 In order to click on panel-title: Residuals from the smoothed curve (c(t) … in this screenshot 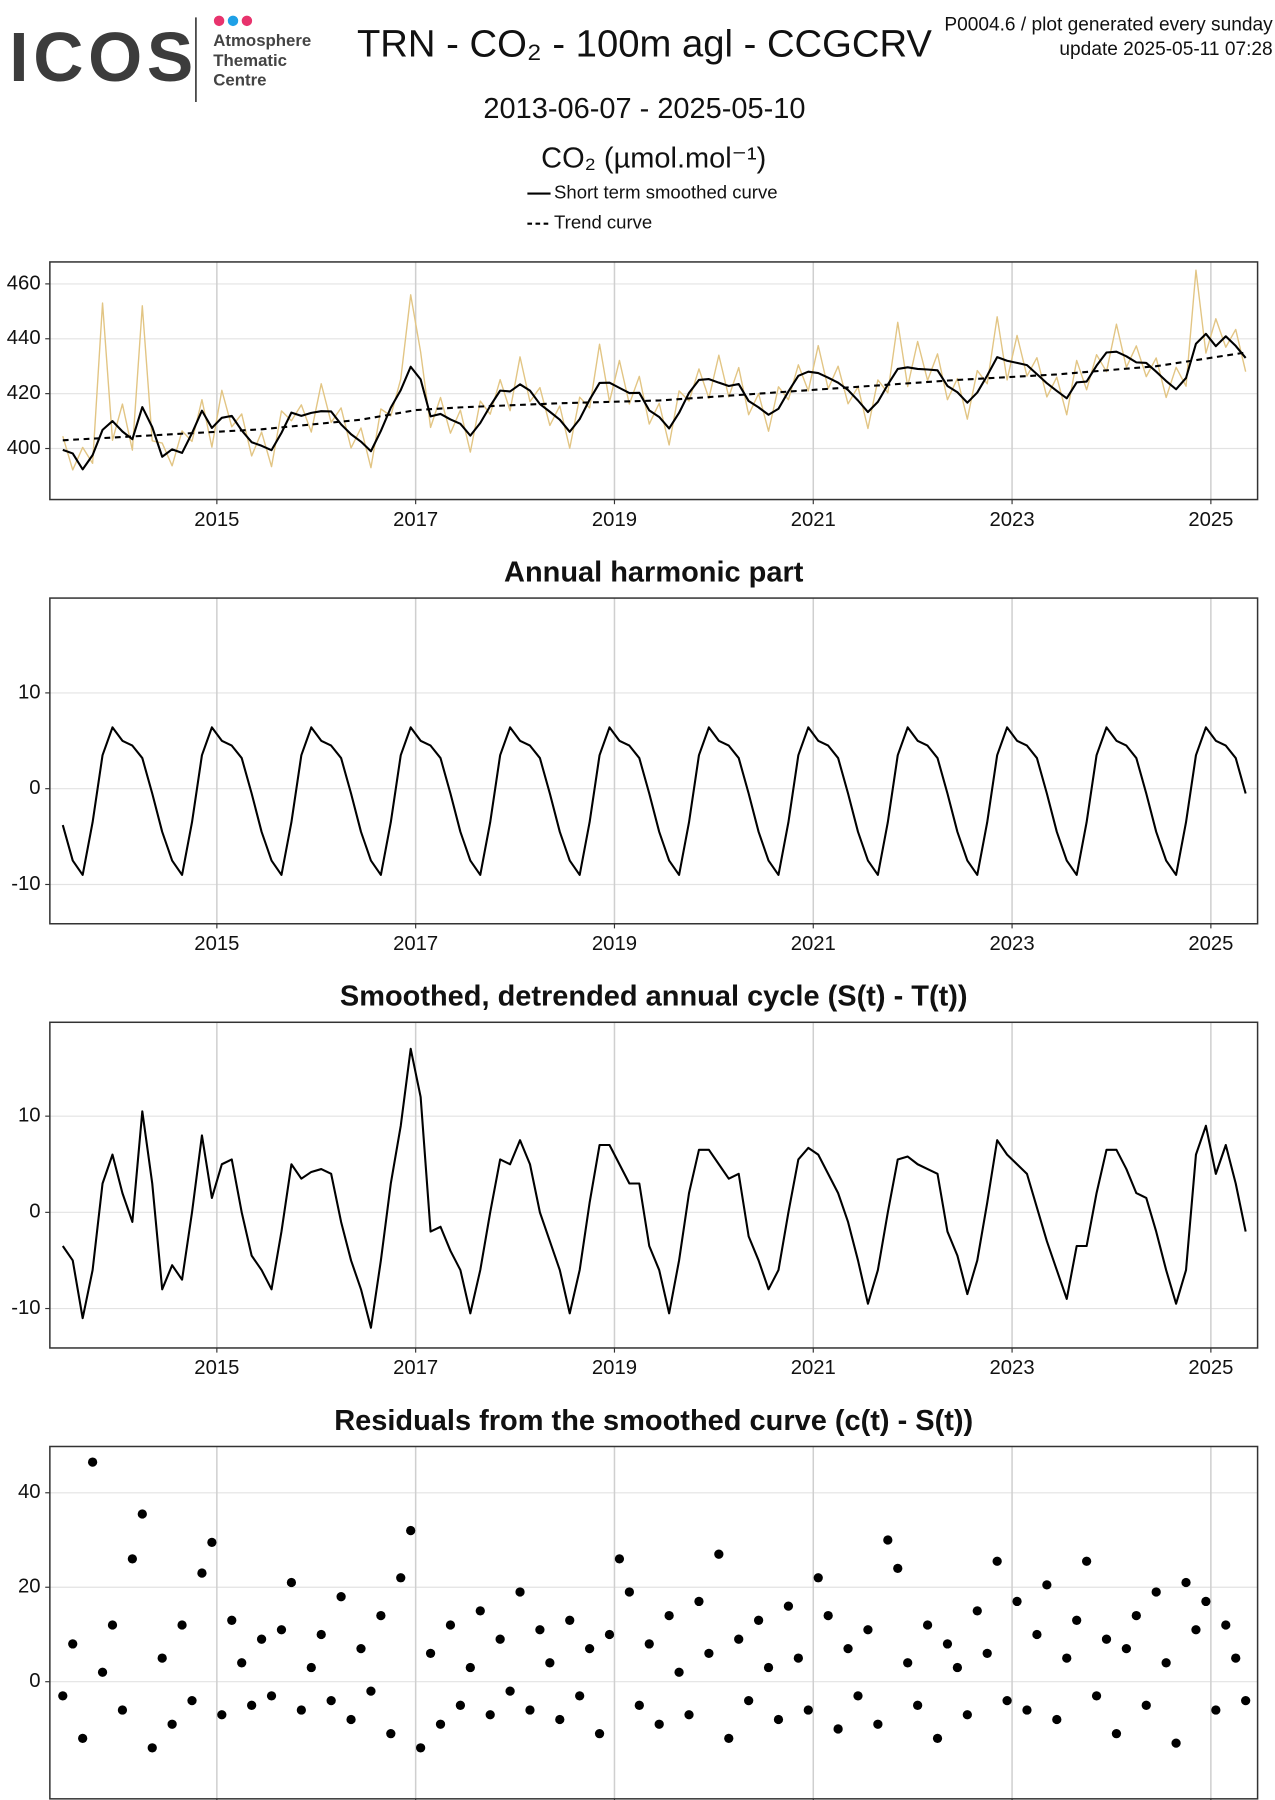, I will do `click(653, 1421)`.